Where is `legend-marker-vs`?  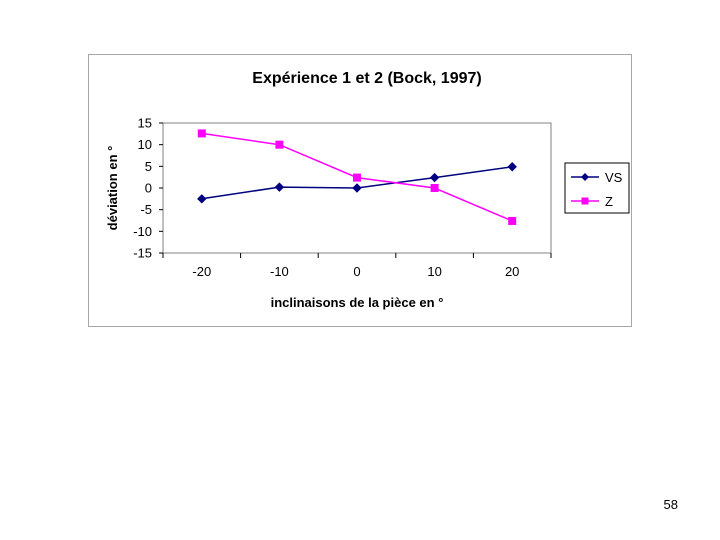
legend-marker-vs is located at coordinates (585, 177).